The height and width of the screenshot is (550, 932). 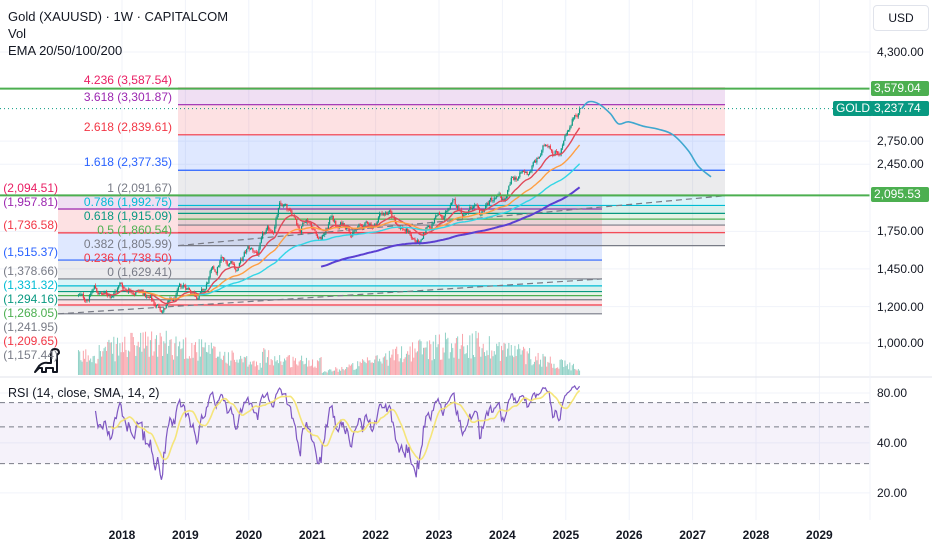 What do you see at coordinates (390, 229) in the screenshot?
I see `ema-100-line` at bounding box center [390, 229].